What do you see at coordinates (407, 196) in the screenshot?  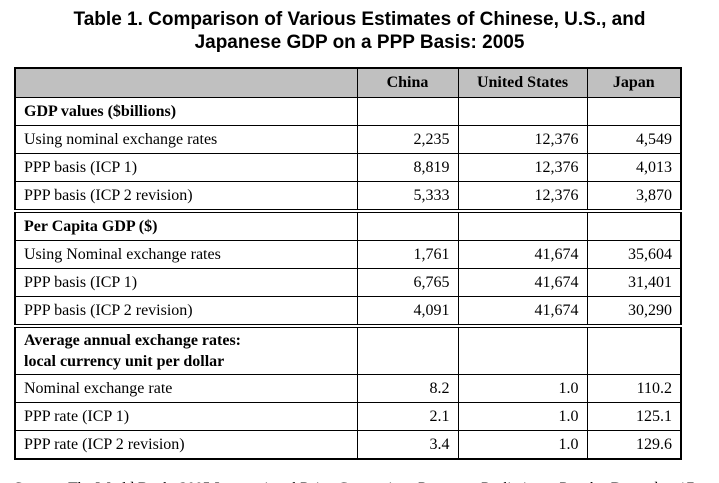 I see `cell-china: 5,333` at bounding box center [407, 196].